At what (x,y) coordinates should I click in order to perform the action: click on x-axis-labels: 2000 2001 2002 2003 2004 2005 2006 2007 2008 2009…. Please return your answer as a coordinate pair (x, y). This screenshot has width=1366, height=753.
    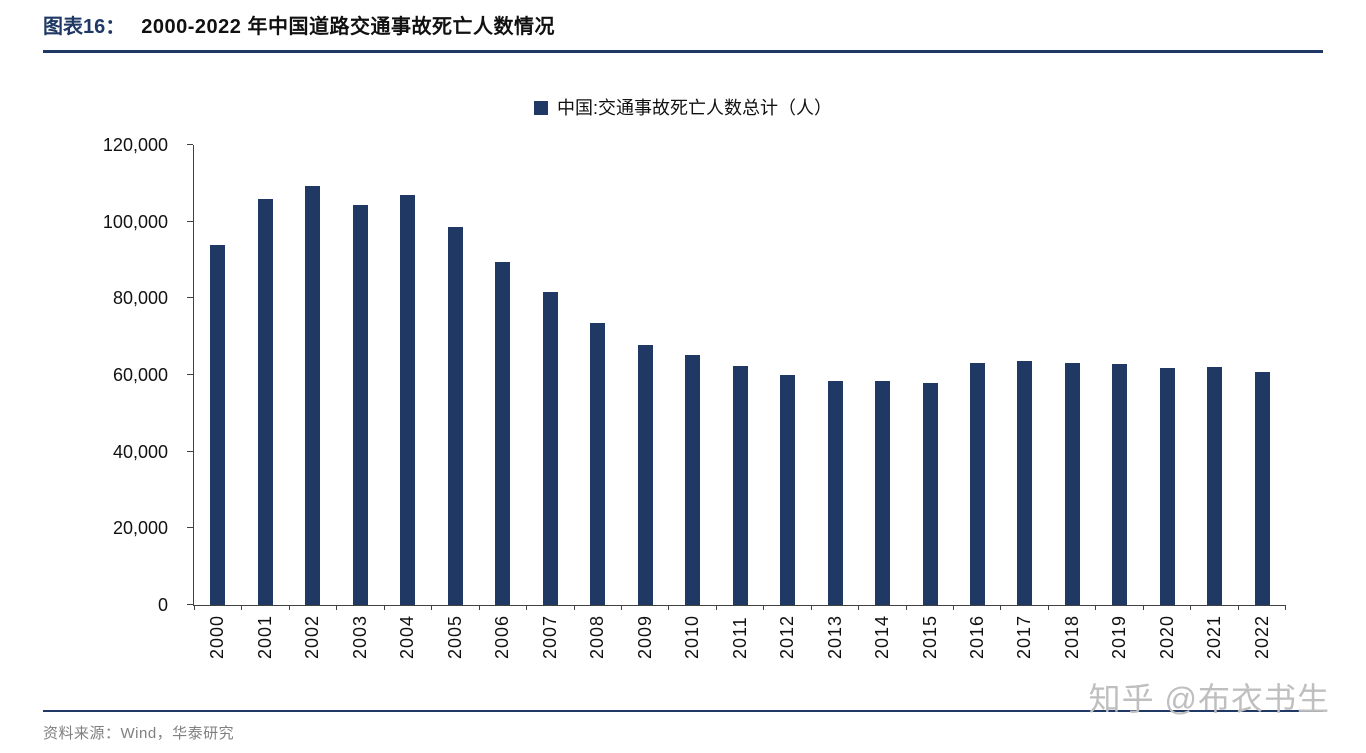
    Looking at the image, I should click on (740, 637).